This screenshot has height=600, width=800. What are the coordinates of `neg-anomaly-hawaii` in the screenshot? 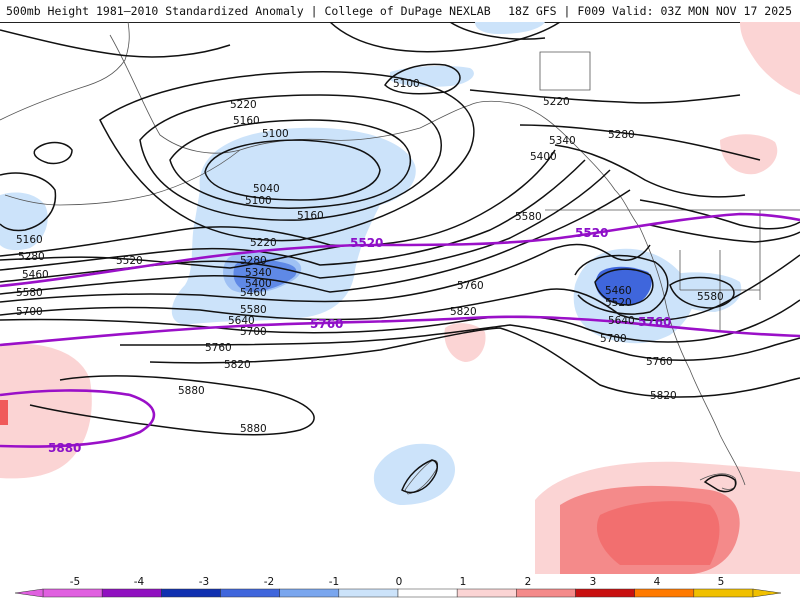 It's located at (414, 474).